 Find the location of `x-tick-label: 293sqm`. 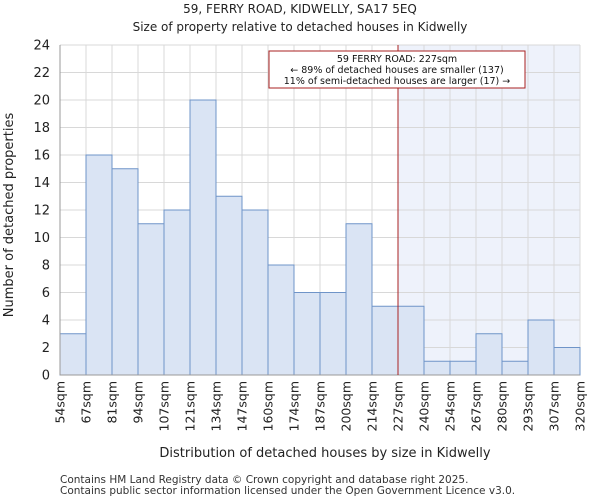

x-tick-label: 293sqm is located at coordinates (528, 406).